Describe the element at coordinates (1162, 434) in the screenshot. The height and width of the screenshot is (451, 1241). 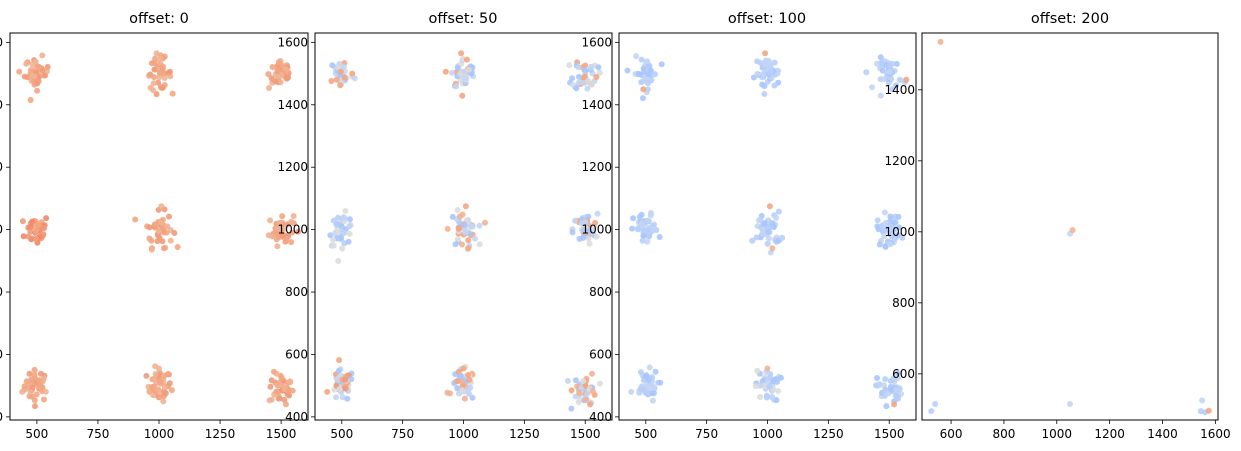
I see `x-tick-label: 1400` at that location.